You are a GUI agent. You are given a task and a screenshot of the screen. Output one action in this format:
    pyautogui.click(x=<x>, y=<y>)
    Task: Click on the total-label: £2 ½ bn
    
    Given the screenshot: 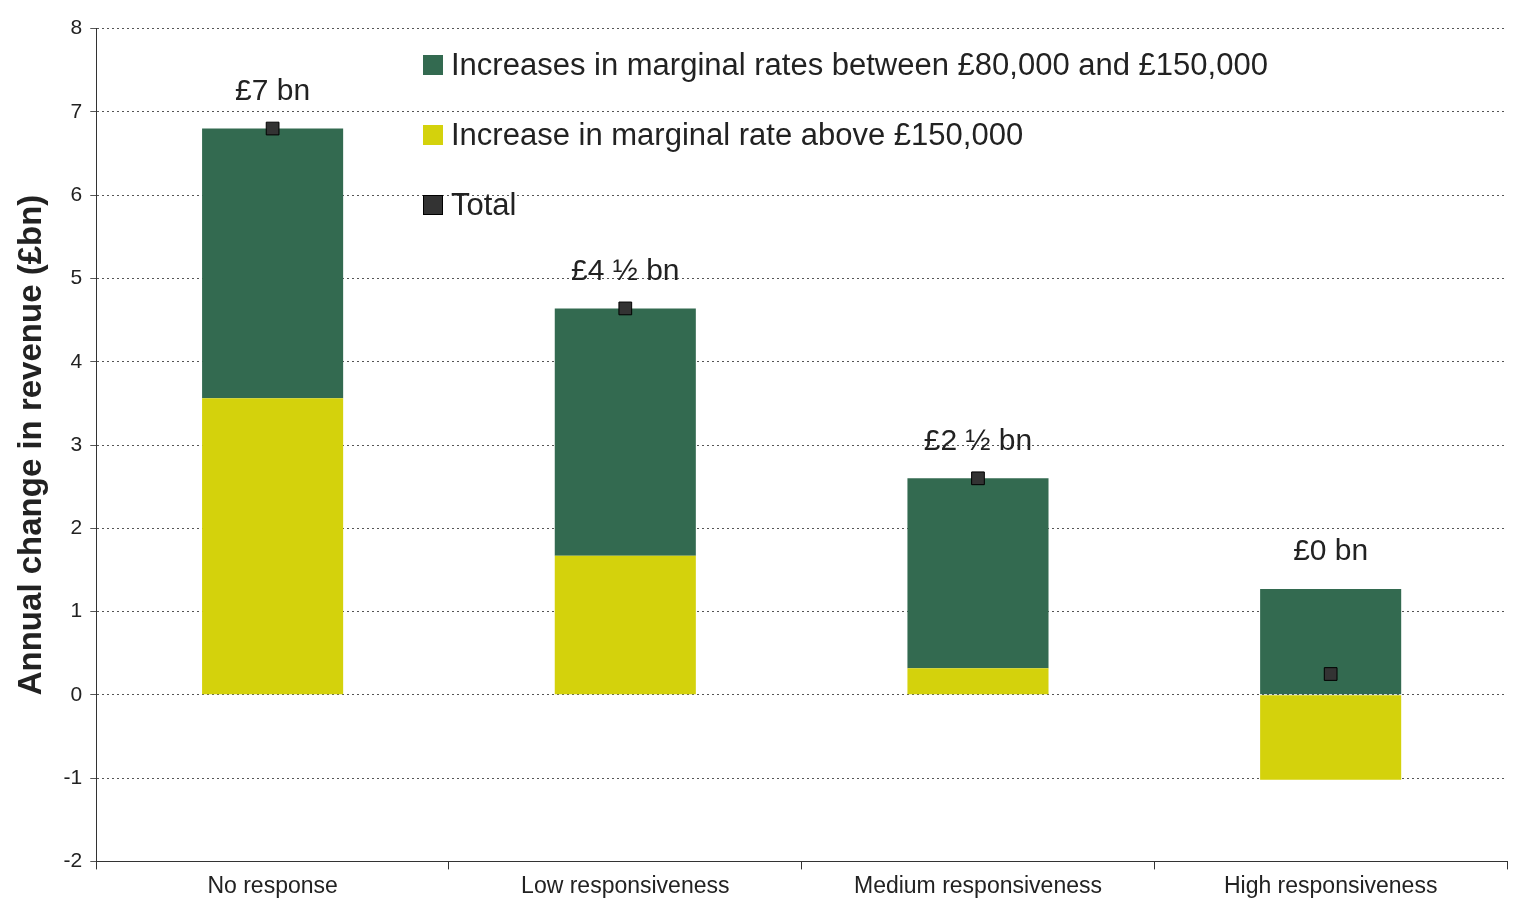 What is the action you would take?
    pyautogui.click(x=978, y=439)
    